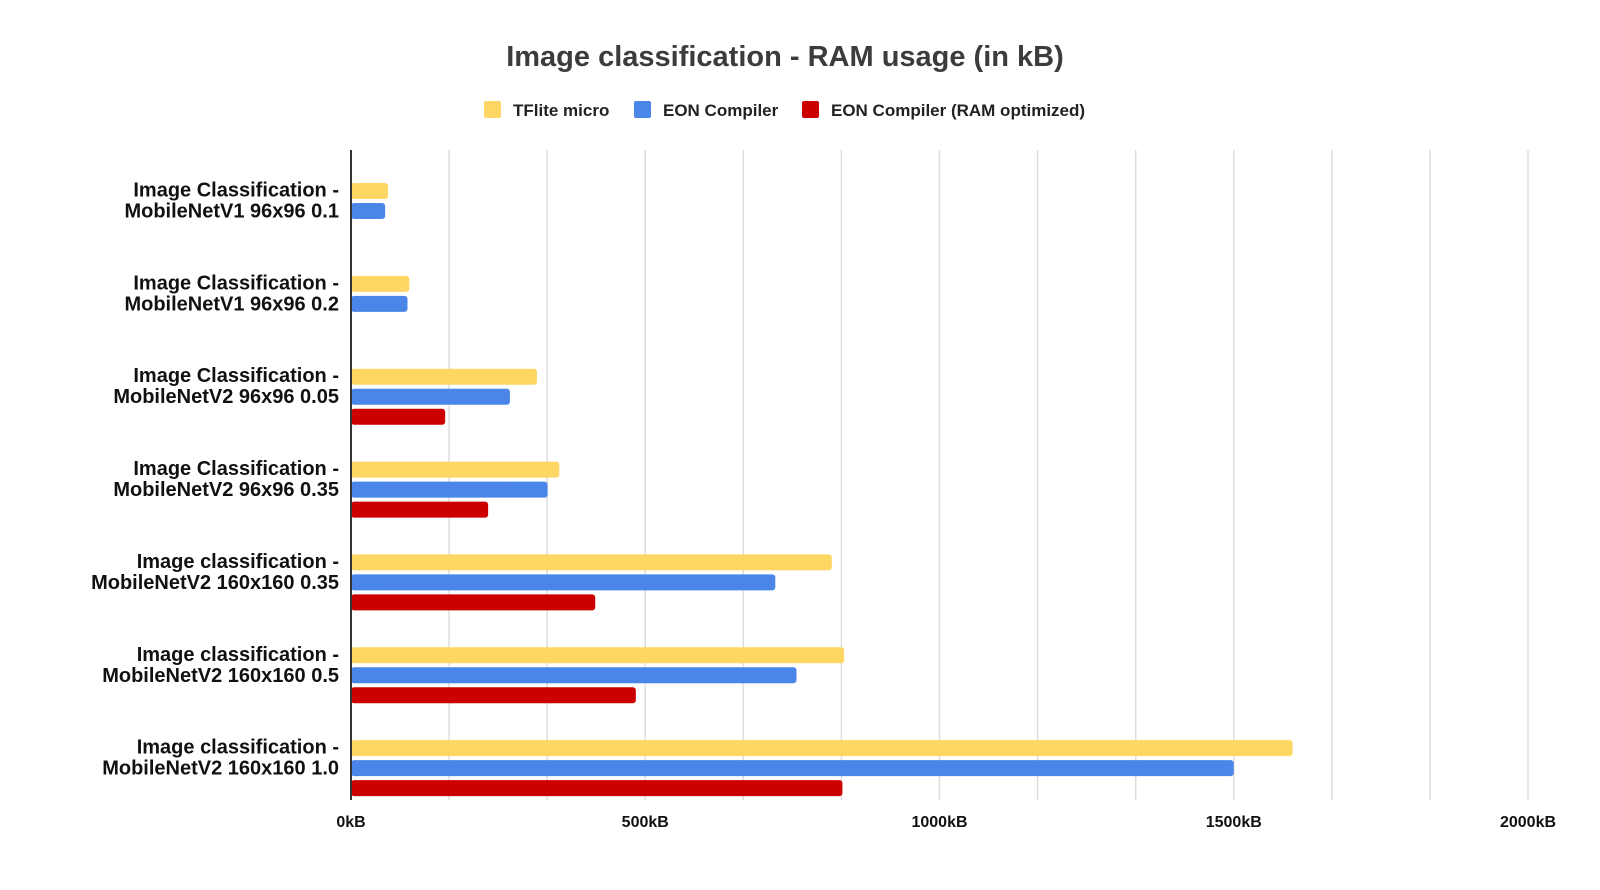  I want to click on legend-label: EON Compiler (RAM optimized), so click(958, 110).